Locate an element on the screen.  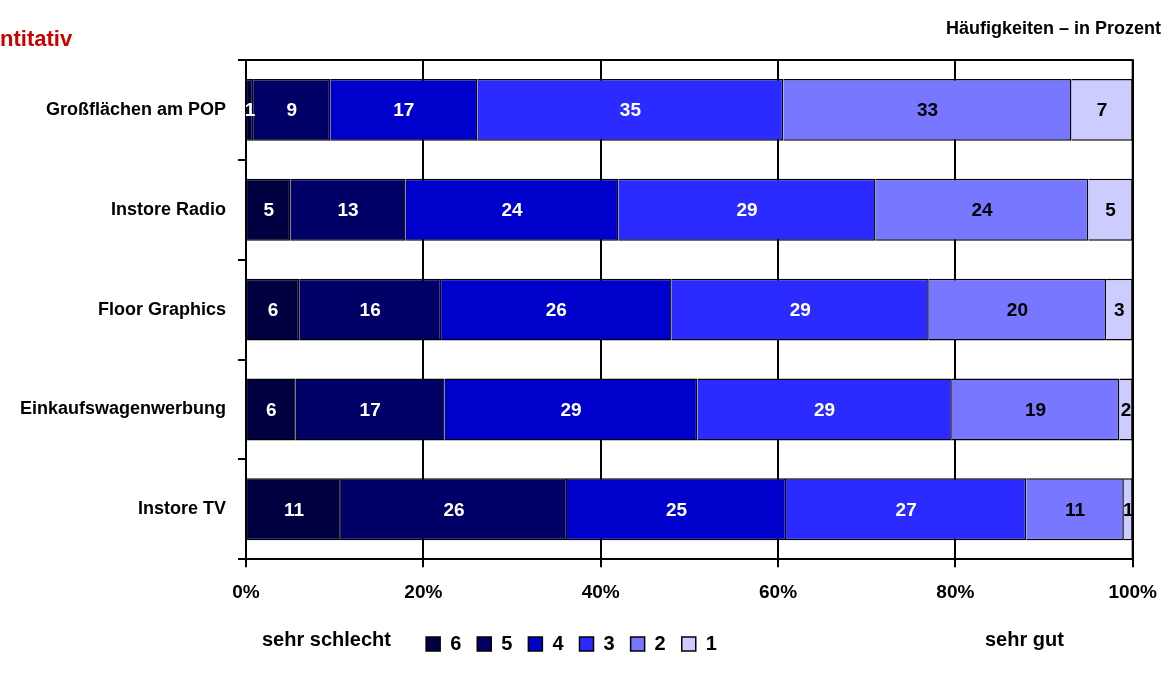
x-tick-label: 0% is located at coordinates (246, 591).